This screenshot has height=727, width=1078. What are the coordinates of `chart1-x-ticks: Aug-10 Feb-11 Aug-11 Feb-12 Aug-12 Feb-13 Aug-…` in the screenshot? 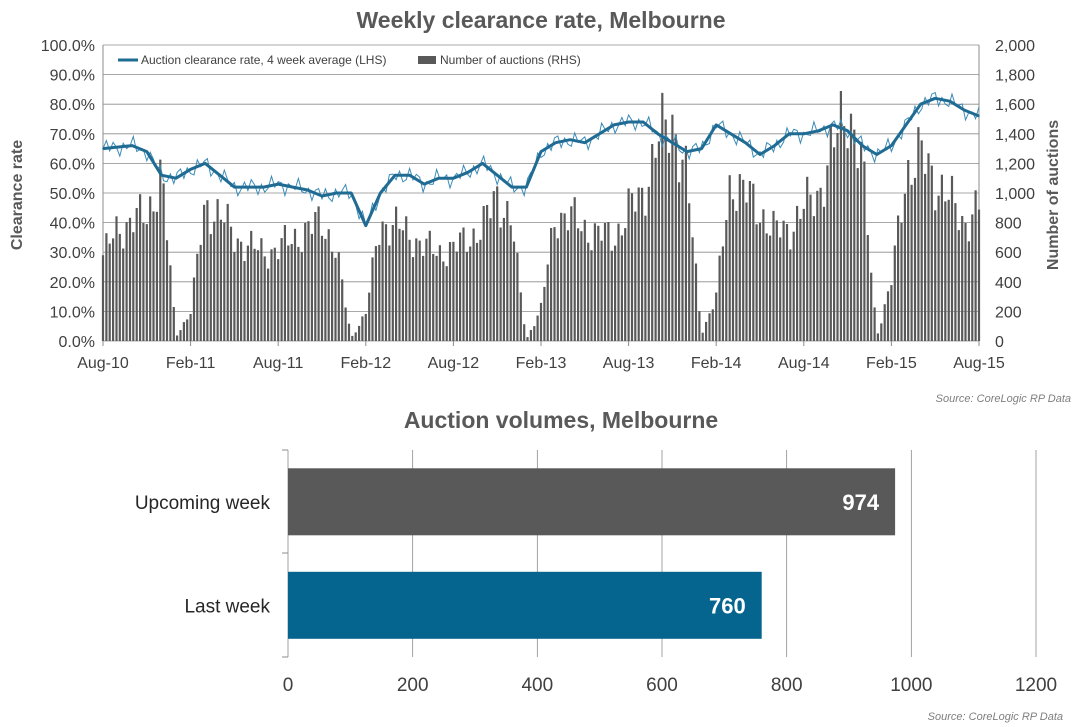 It's located at (541, 356).